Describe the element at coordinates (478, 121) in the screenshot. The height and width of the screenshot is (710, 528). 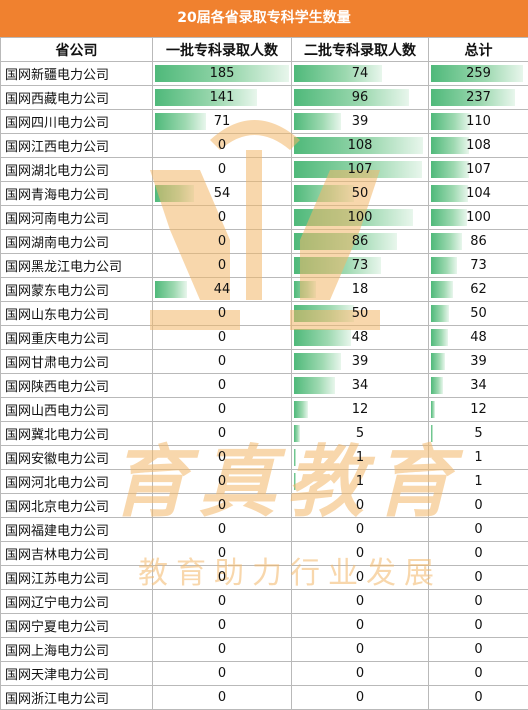
I see `total-value: 110` at that location.